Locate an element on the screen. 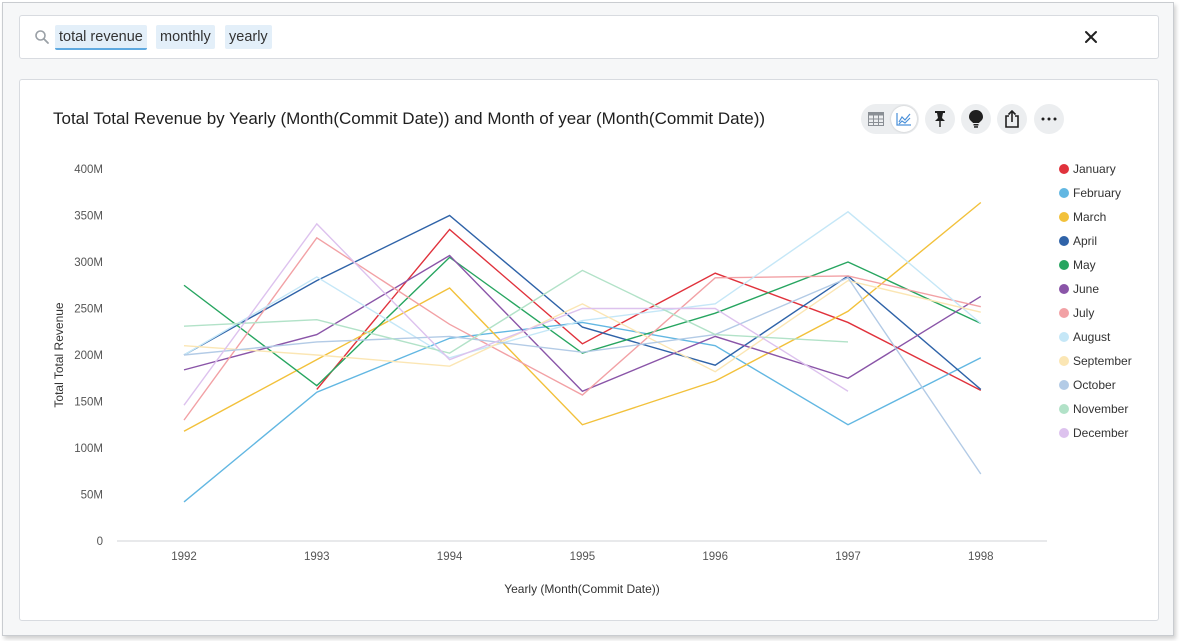 The image size is (1180, 641). y-tick-label: 150M is located at coordinates (88, 403).